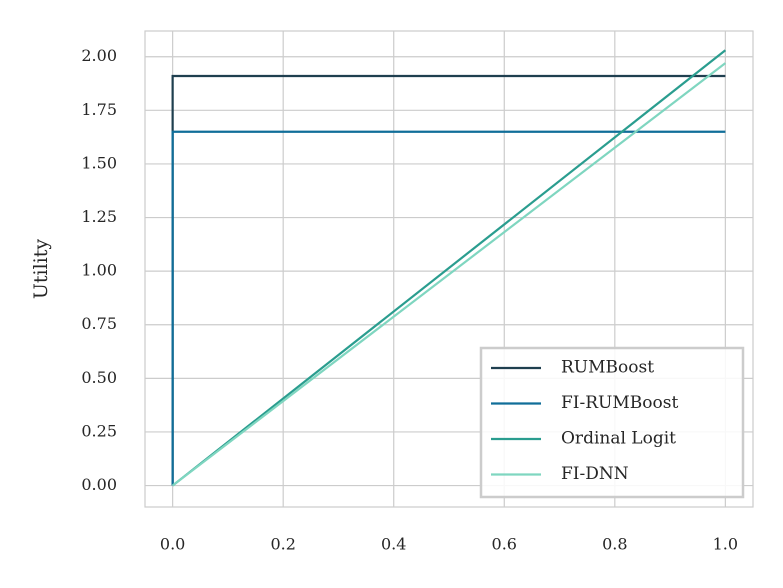 This screenshot has width=783, height=588. Describe the element at coordinates (504, 544) in the screenshot. I see `x-tick-label: 0.6` at that location.